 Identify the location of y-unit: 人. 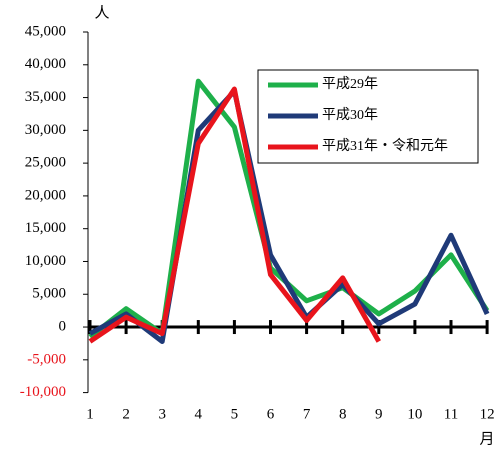
(101, 12).